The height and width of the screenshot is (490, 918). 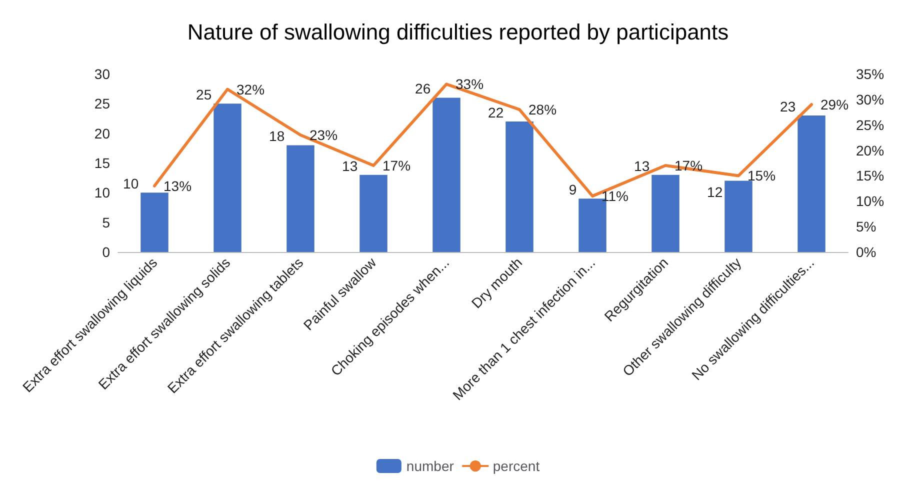 What do you see at coordinates (102, 133) in the screenshot?
I see `y-tick-label: 20` at bounding box center [102, 133].